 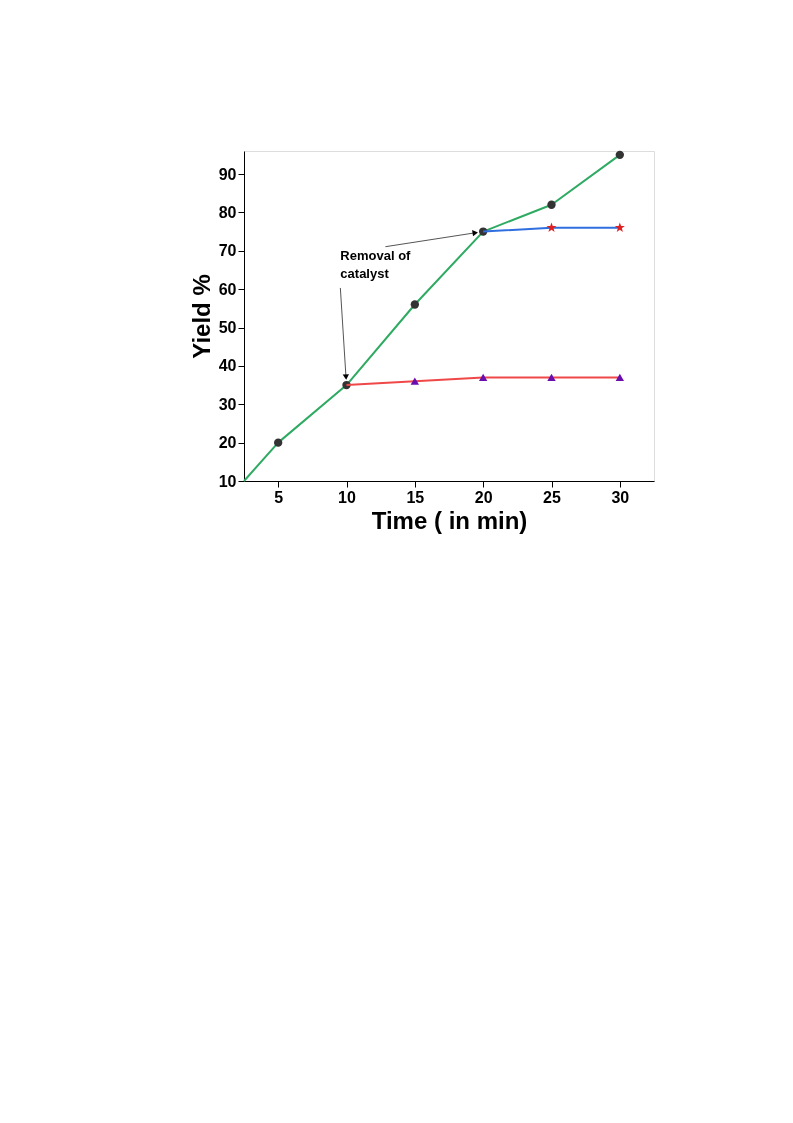 What do you see at coordinates (415, 497) in the screenshot?
I see `x-tick-label: 15` at bounding box center [415, 497].